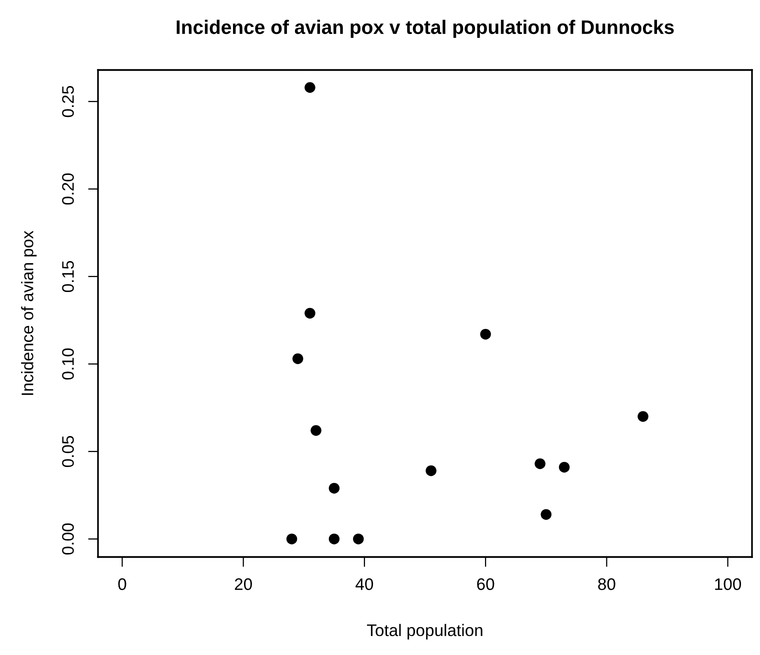  Describe the element at coordinates (68, 189) in the screenshot. I see `y-tick-label: 0.20` at that location.